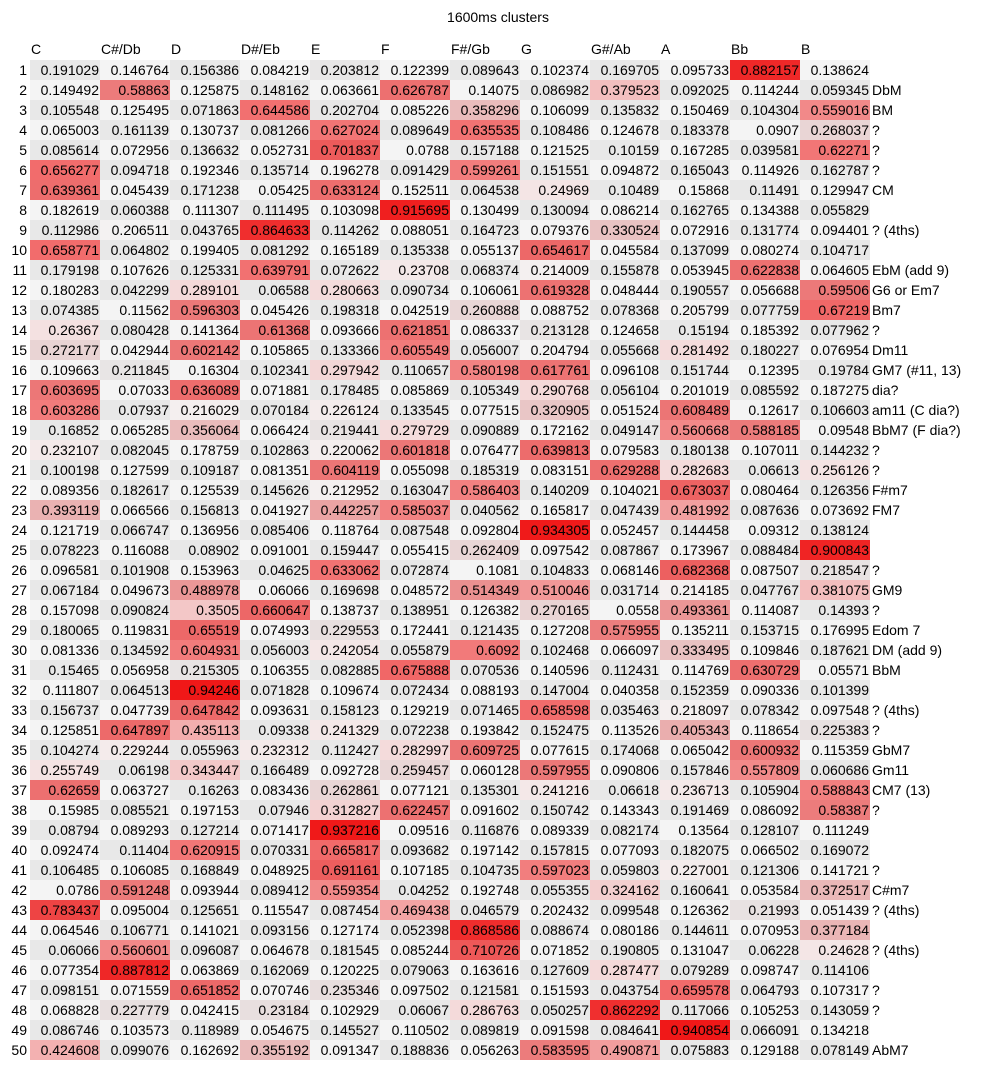 This screenshot has width=984, height=1085. Describe the element at coordinates (485, 110) in the screenshot. I see `heatmap-cell: 0.358296` at that location.